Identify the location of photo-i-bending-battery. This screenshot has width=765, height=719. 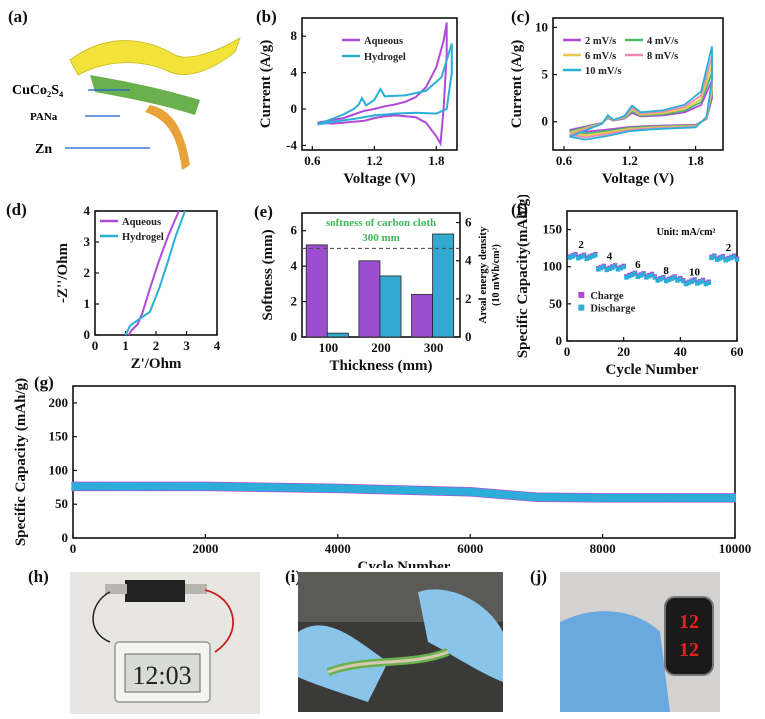
(400, 642).